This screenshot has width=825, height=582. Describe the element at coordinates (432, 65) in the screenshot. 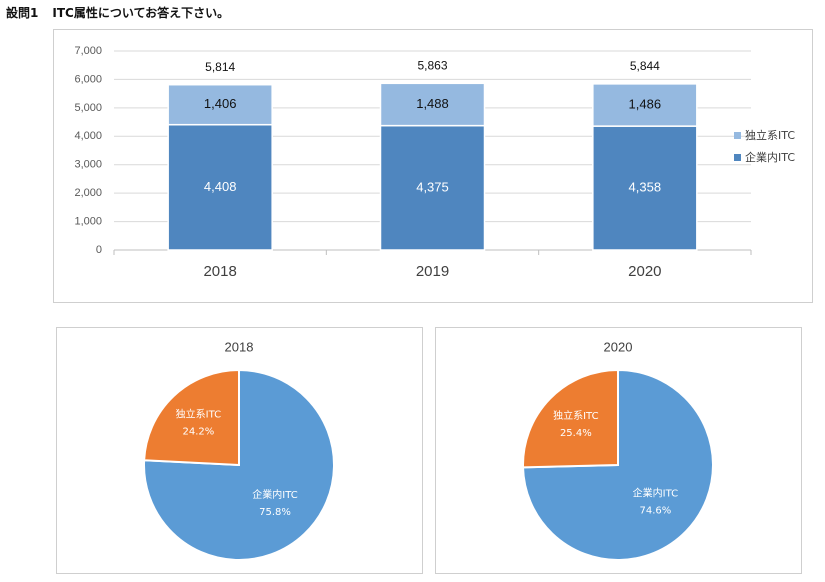

I see `total-label: 5,863` at that location.